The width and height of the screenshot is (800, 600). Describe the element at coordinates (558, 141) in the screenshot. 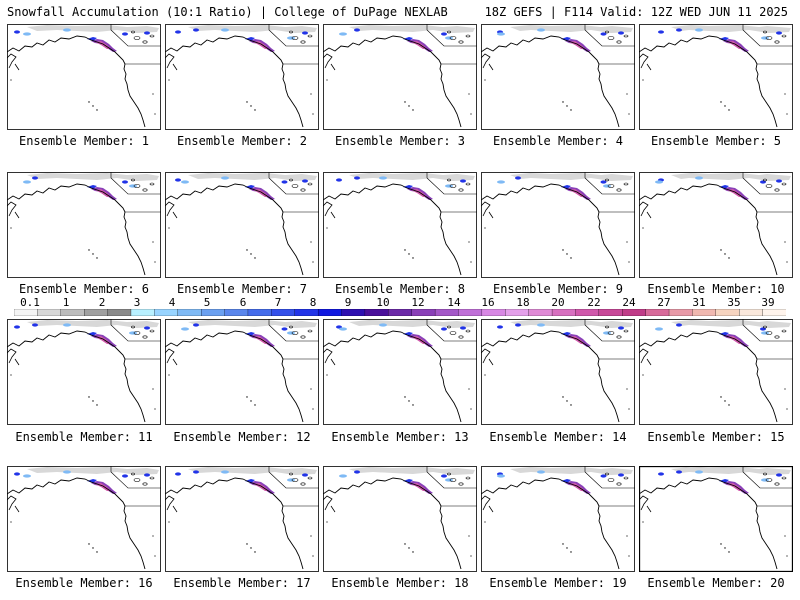

I see `ensemble-member-caption: Ensemble Member: 4` at that location.